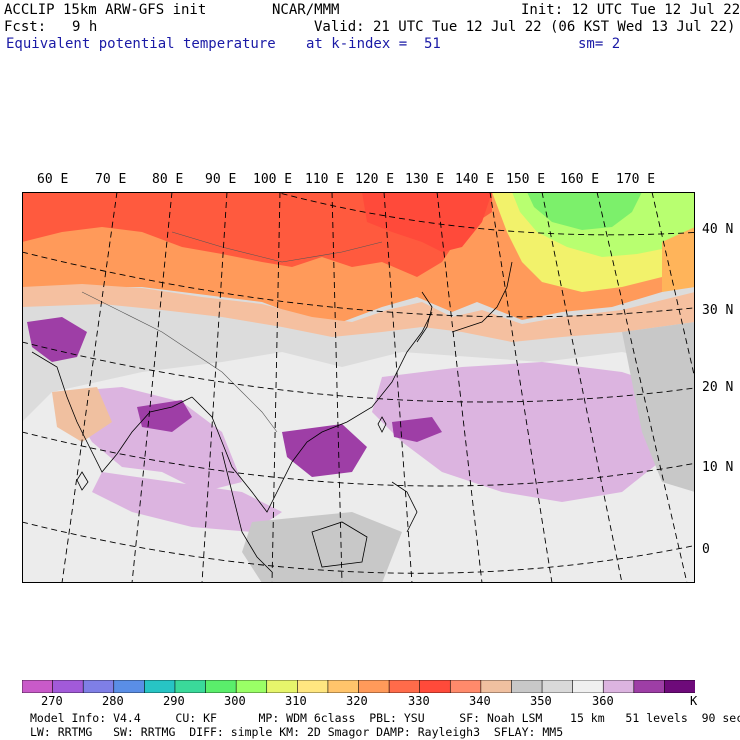 This screenshot has height=740, width=740. I want to click on coastline-srilanka, so click(82, 481).